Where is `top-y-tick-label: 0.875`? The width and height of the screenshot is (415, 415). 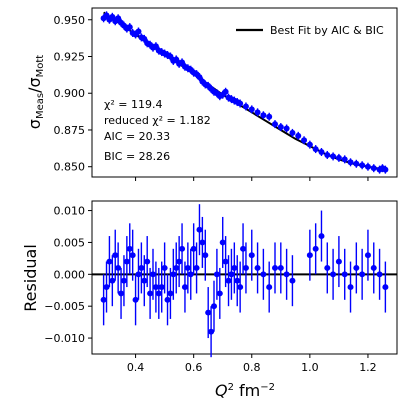
top-y-tick-label: 0.875 is located at coordinates (70, 130).